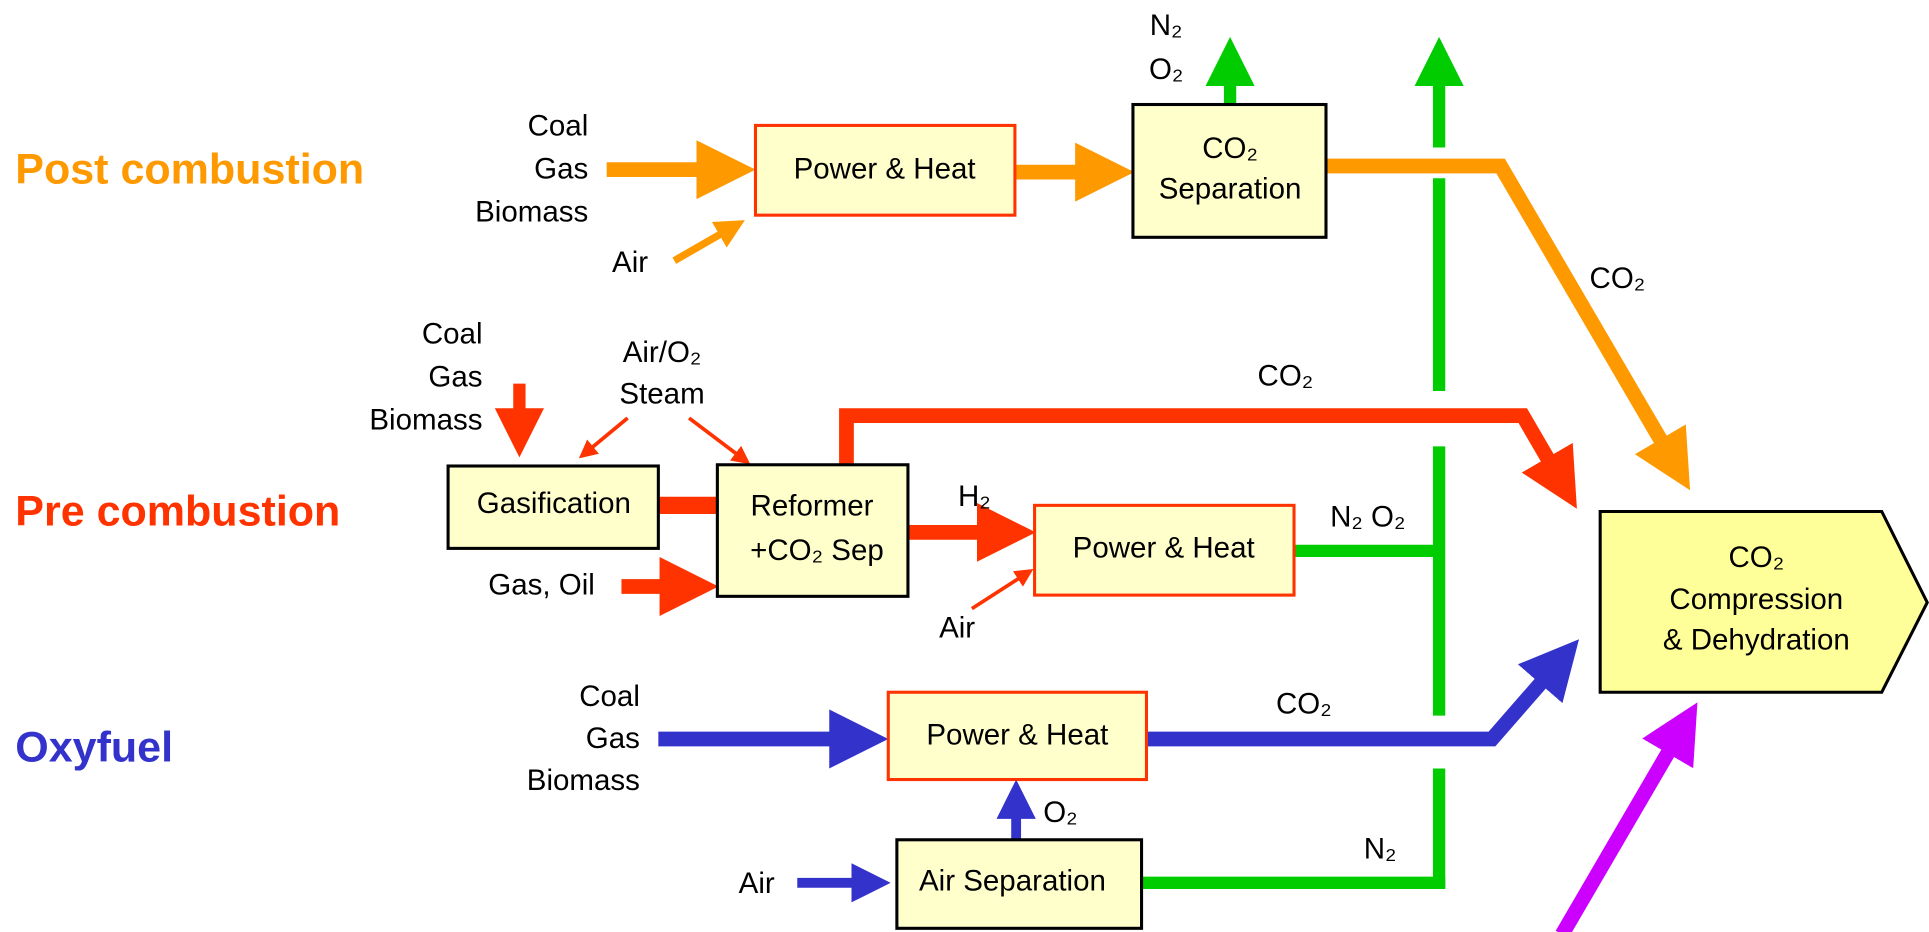  Describe the element at coordinates (189, 169) in the screenshot. I see `lane-label: Post combustion` at that location.